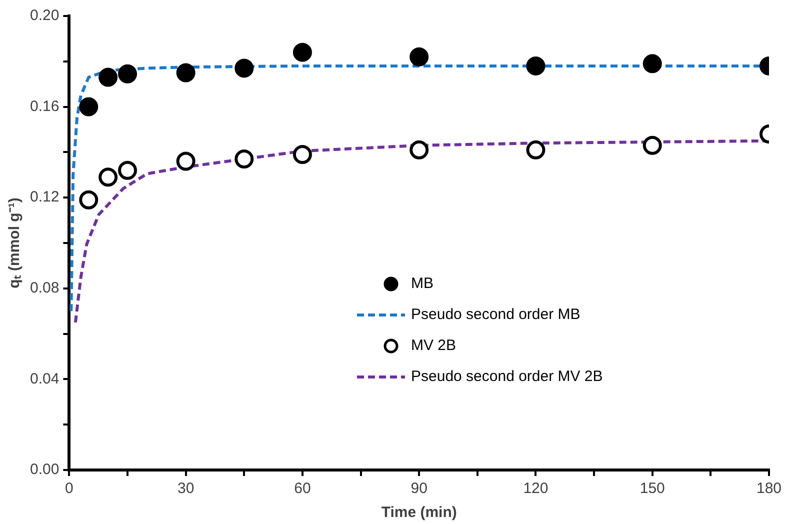 This screenshot has width=793, height=524. What do you see at coordinates (45, 106) in the screenshot?
I see `y-tick-label: 0.16` at bounding box center [45, 106].